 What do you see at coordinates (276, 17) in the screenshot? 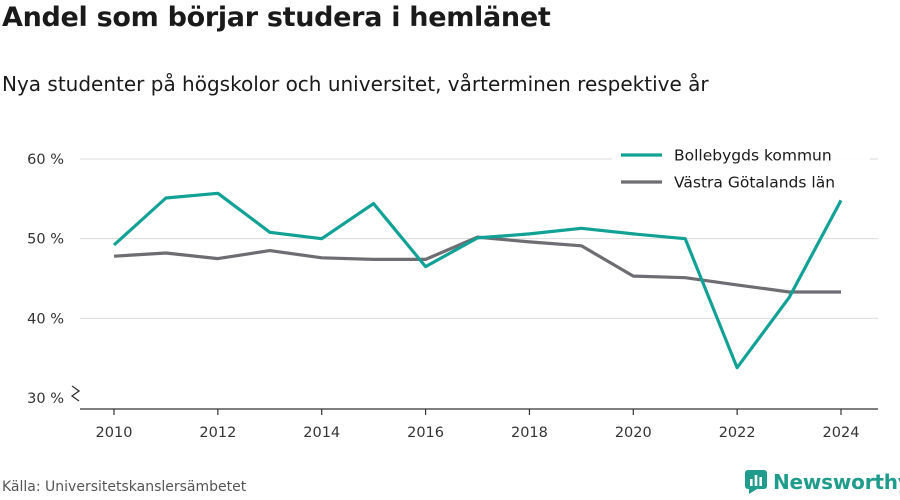
I see `chart-title: Andel som börjar studera i hemlänet` at bounding box center [276, 17].